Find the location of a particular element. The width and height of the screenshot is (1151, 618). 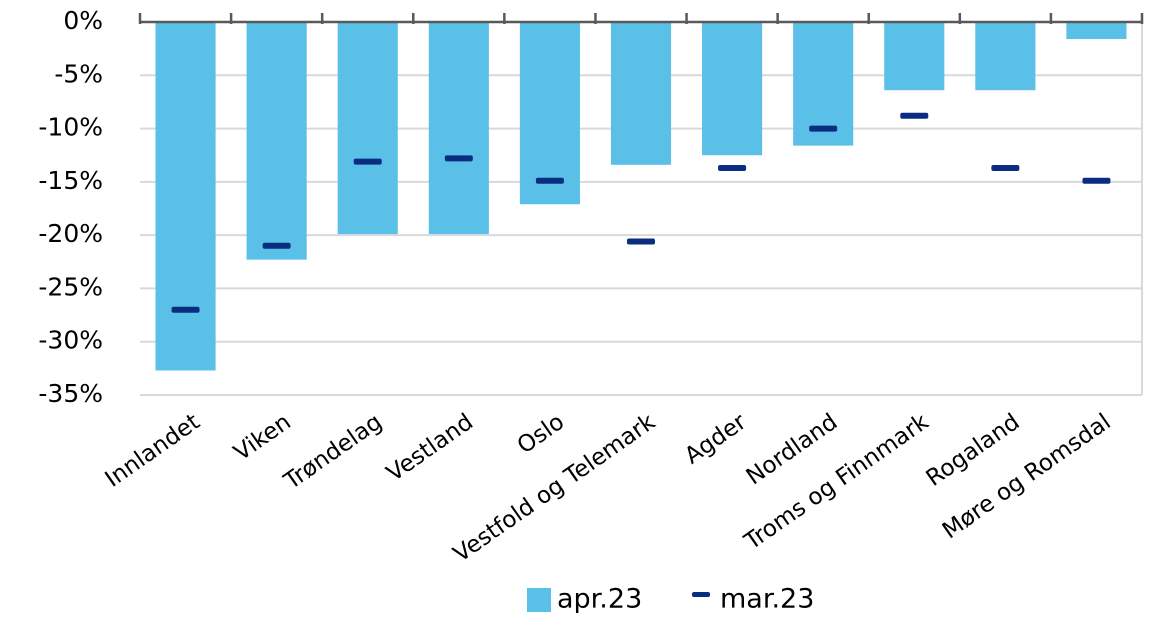

y-tick-label: -35% is located at coordinates (70, 393).